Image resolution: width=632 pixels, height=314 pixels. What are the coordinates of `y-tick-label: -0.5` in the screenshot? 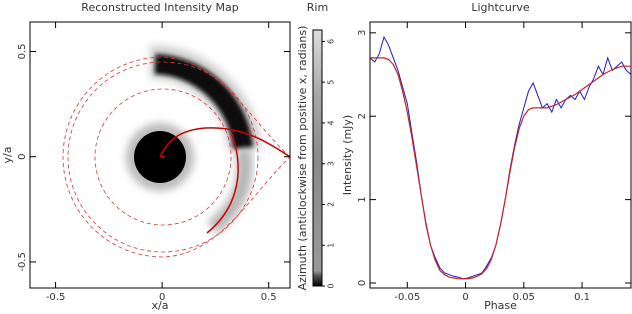 It's located at (22, 262).